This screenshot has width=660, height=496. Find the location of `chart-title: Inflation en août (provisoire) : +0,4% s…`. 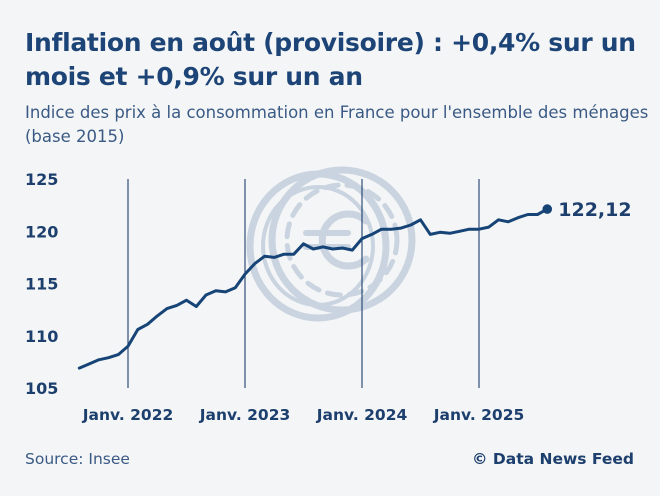

chart-title: Inflation en août (provisoire) : +0,4% s… is located at coordinates (330, 59).